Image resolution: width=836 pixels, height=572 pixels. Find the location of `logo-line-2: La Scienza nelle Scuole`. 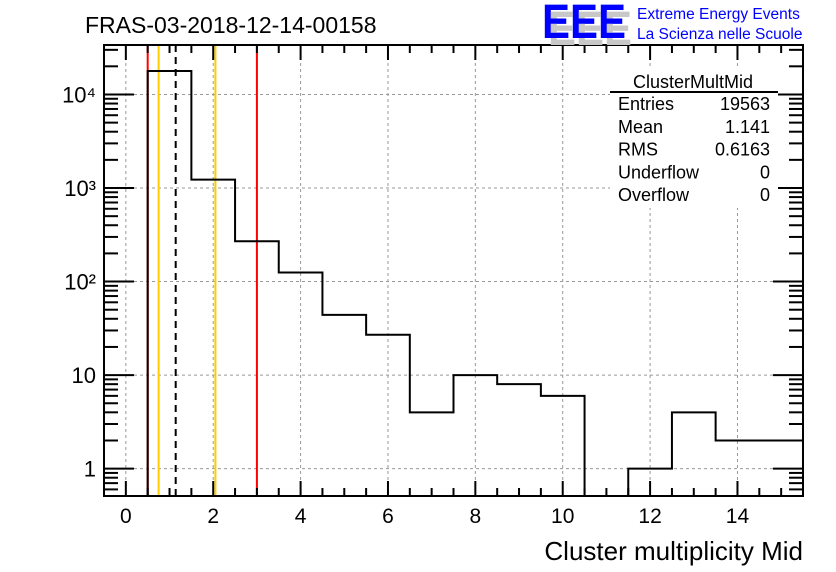

logo-line-2: La Scienza nelle Scuole is located at coordinates (719, 34).